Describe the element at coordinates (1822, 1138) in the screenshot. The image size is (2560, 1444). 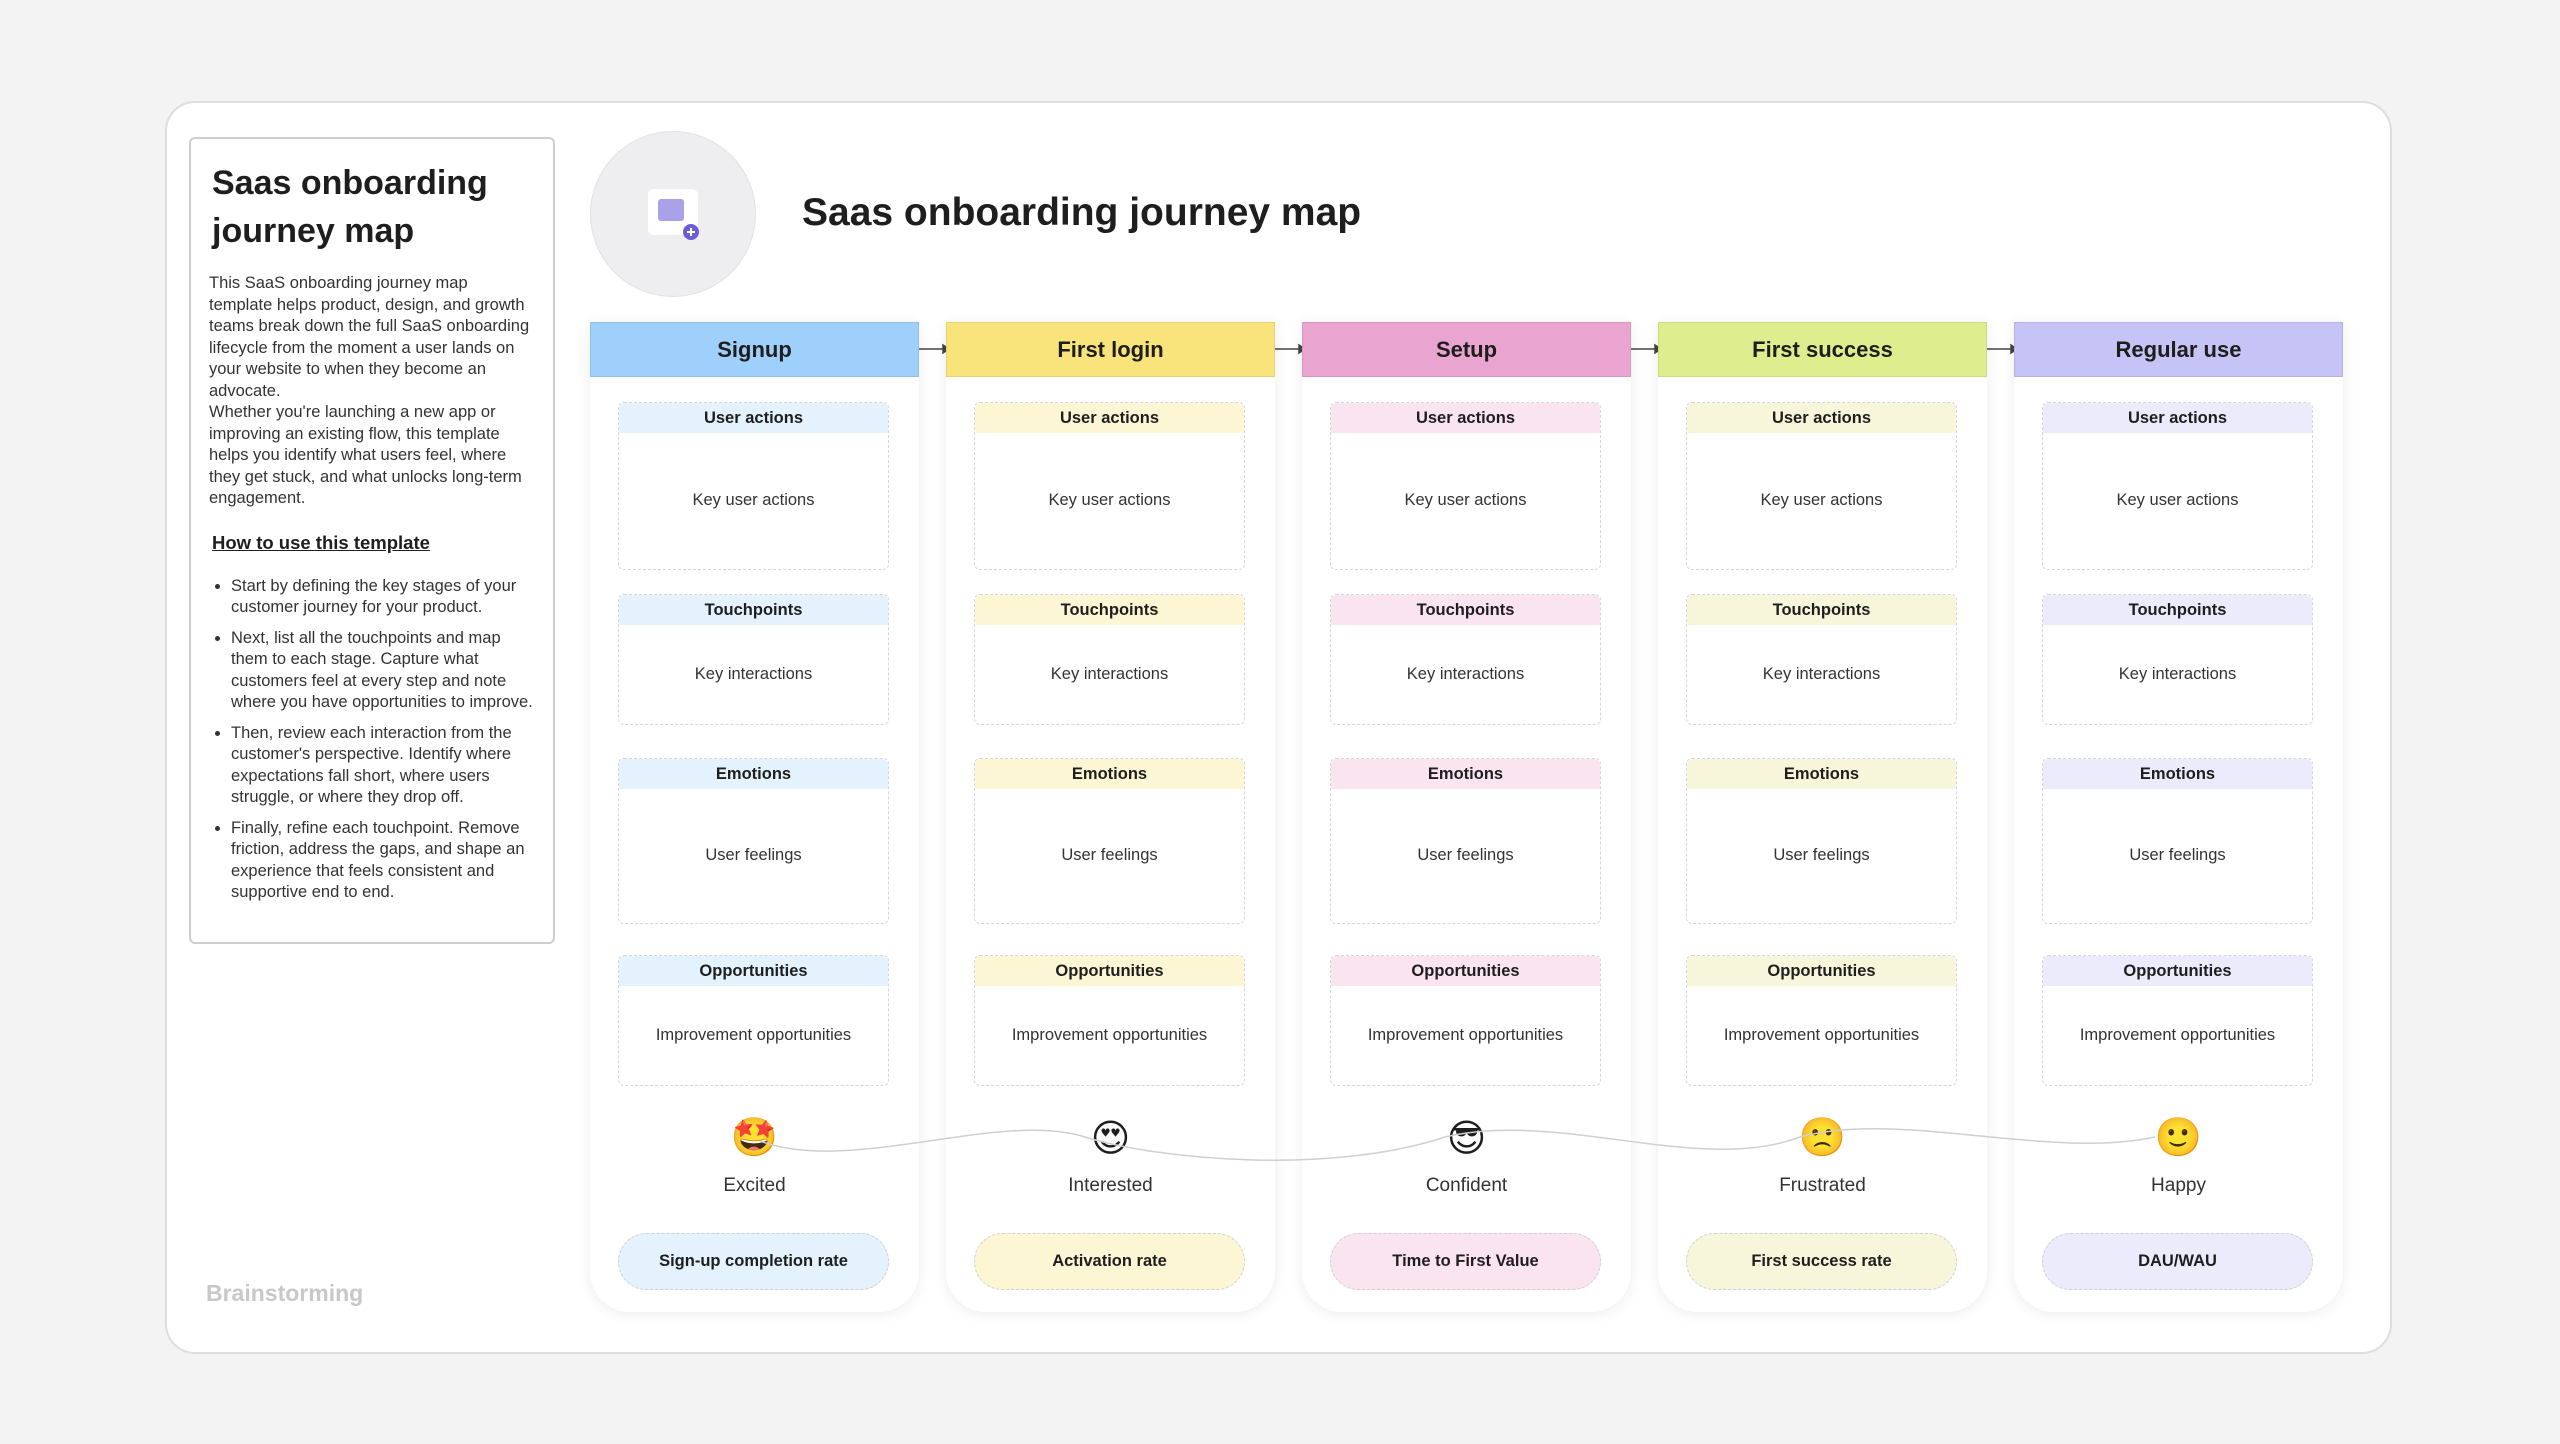
I see `emoji: 🙁` at that location.